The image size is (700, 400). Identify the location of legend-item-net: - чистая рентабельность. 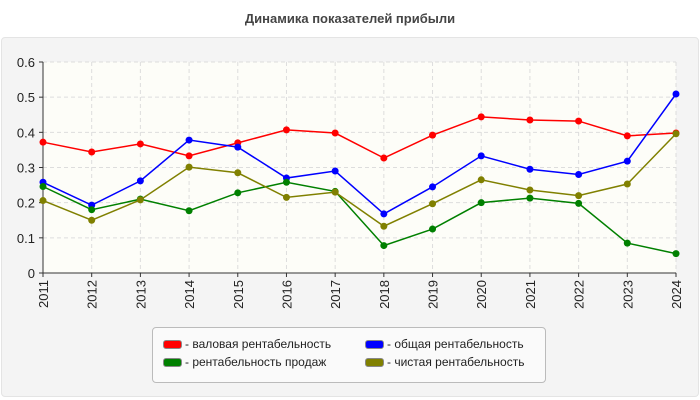
(444, 362).